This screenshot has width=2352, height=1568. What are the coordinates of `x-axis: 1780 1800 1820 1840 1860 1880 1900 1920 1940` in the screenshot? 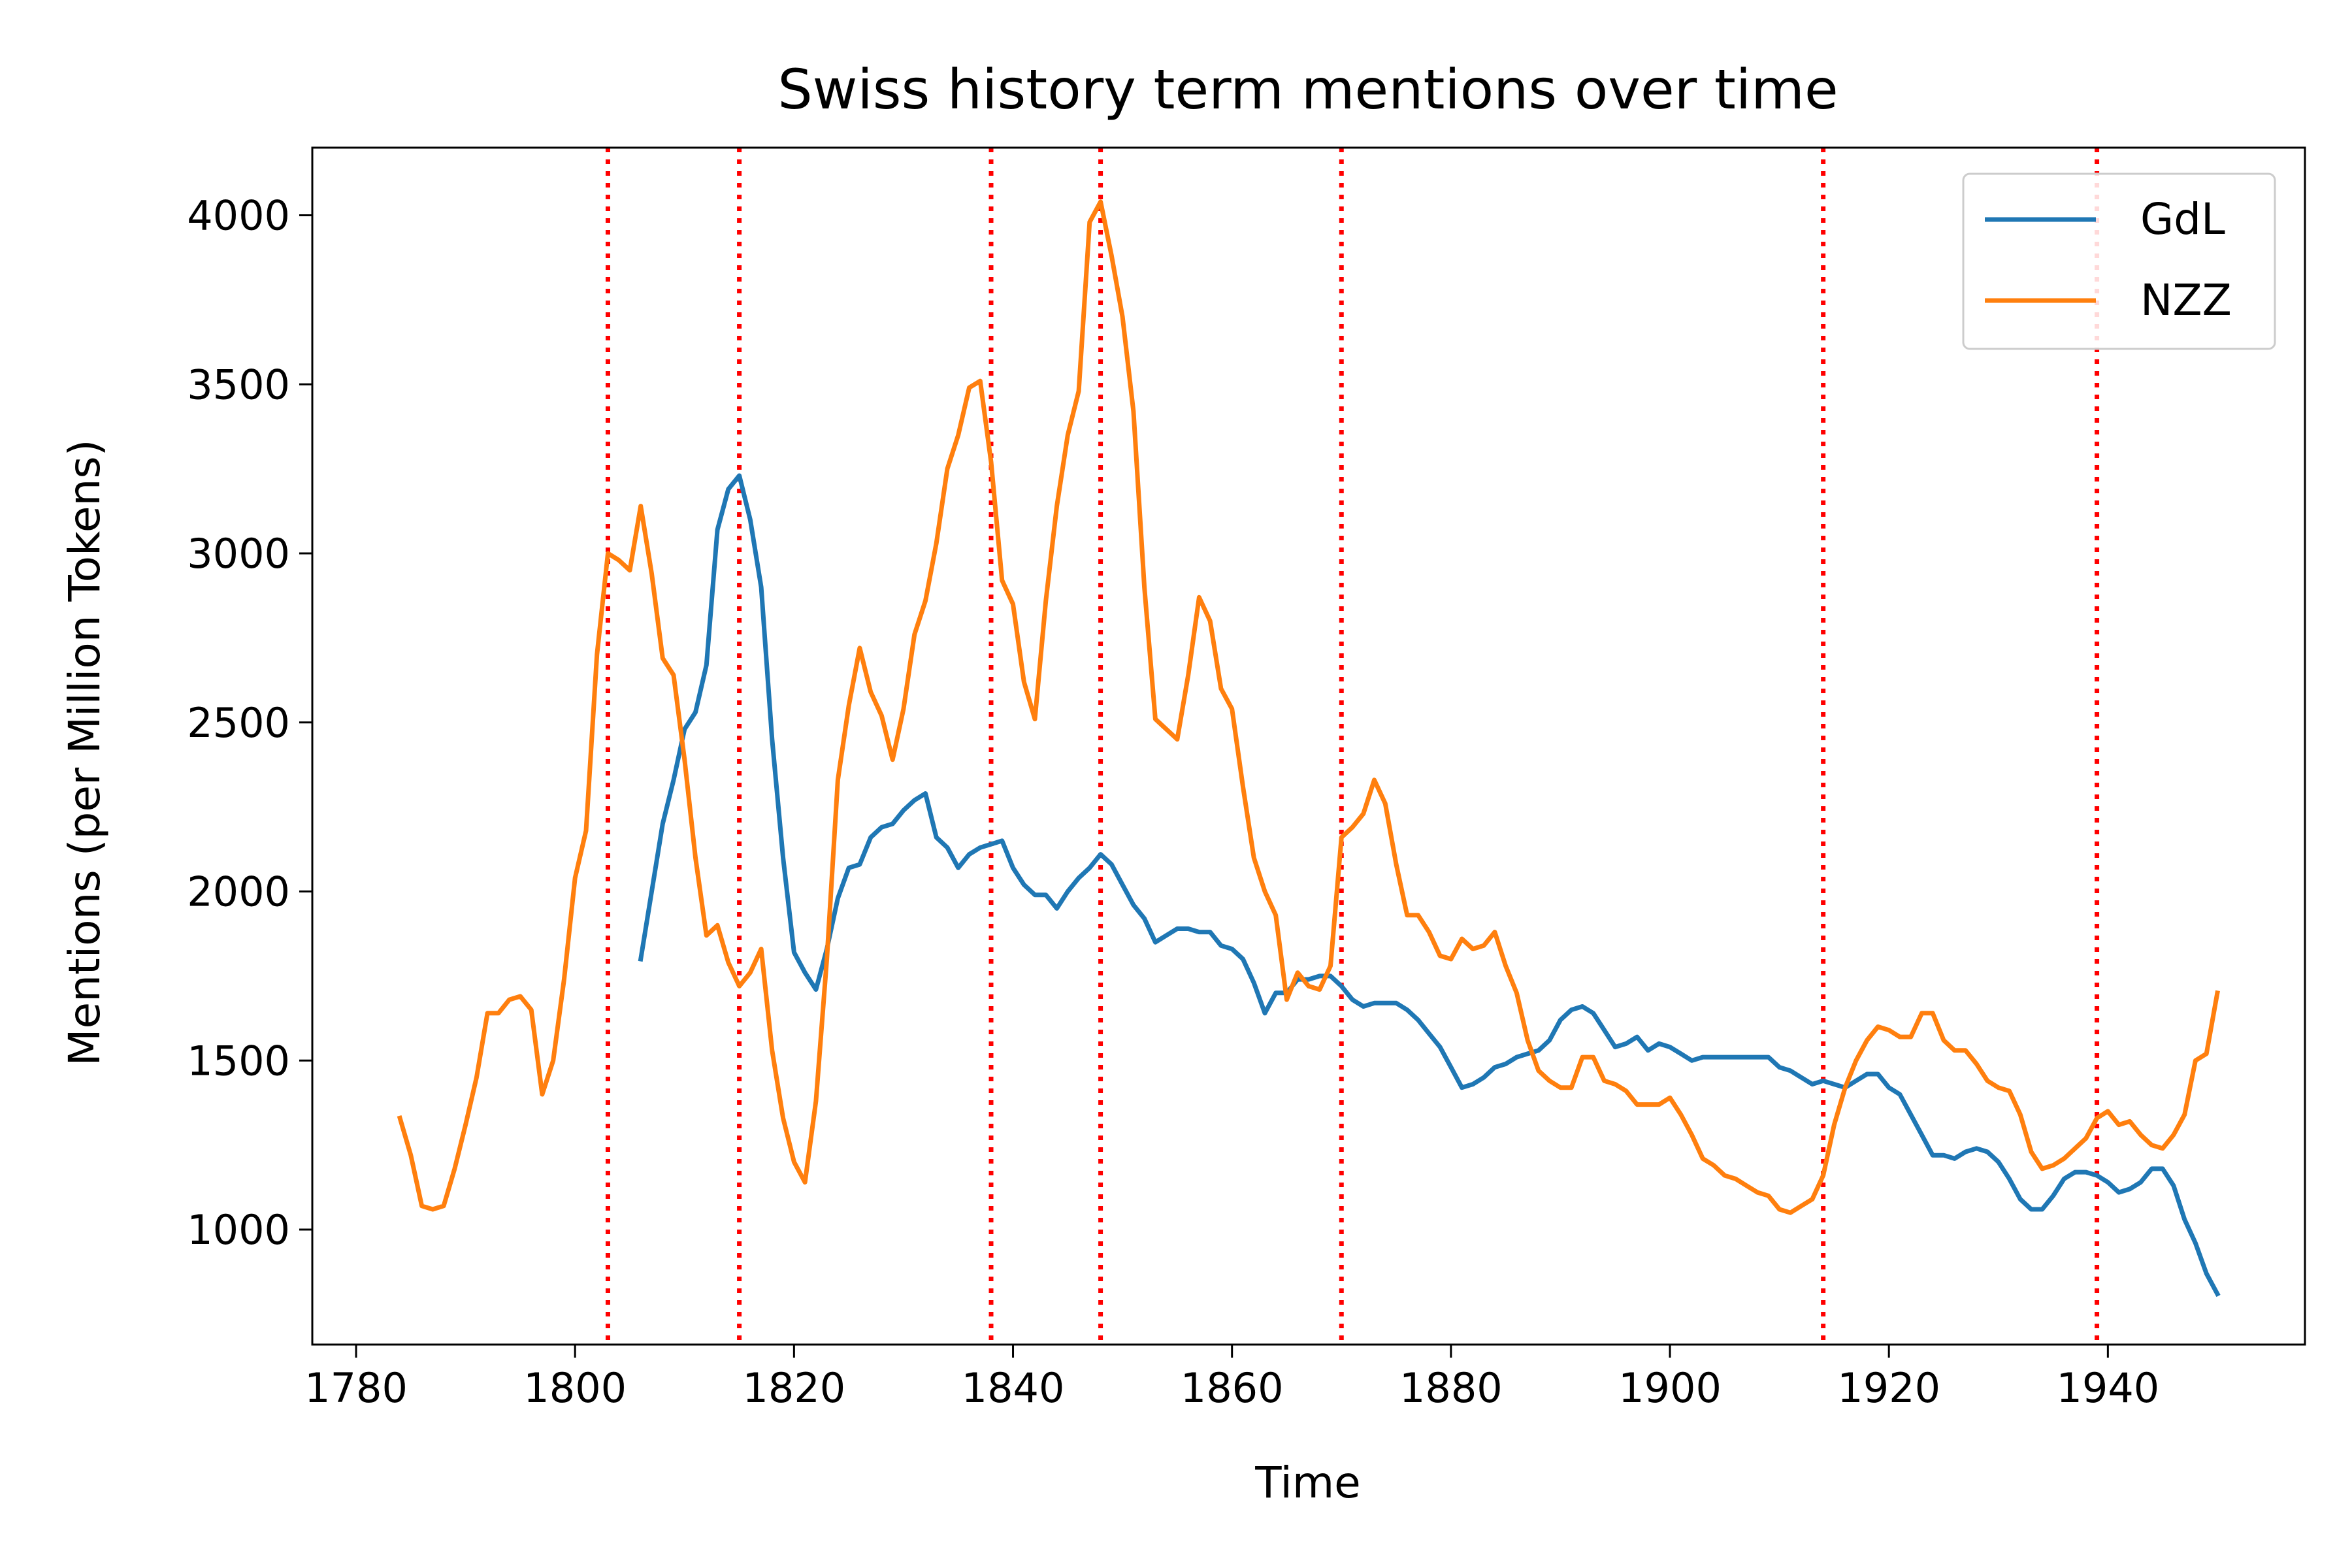 It's located at (1231, 1378).